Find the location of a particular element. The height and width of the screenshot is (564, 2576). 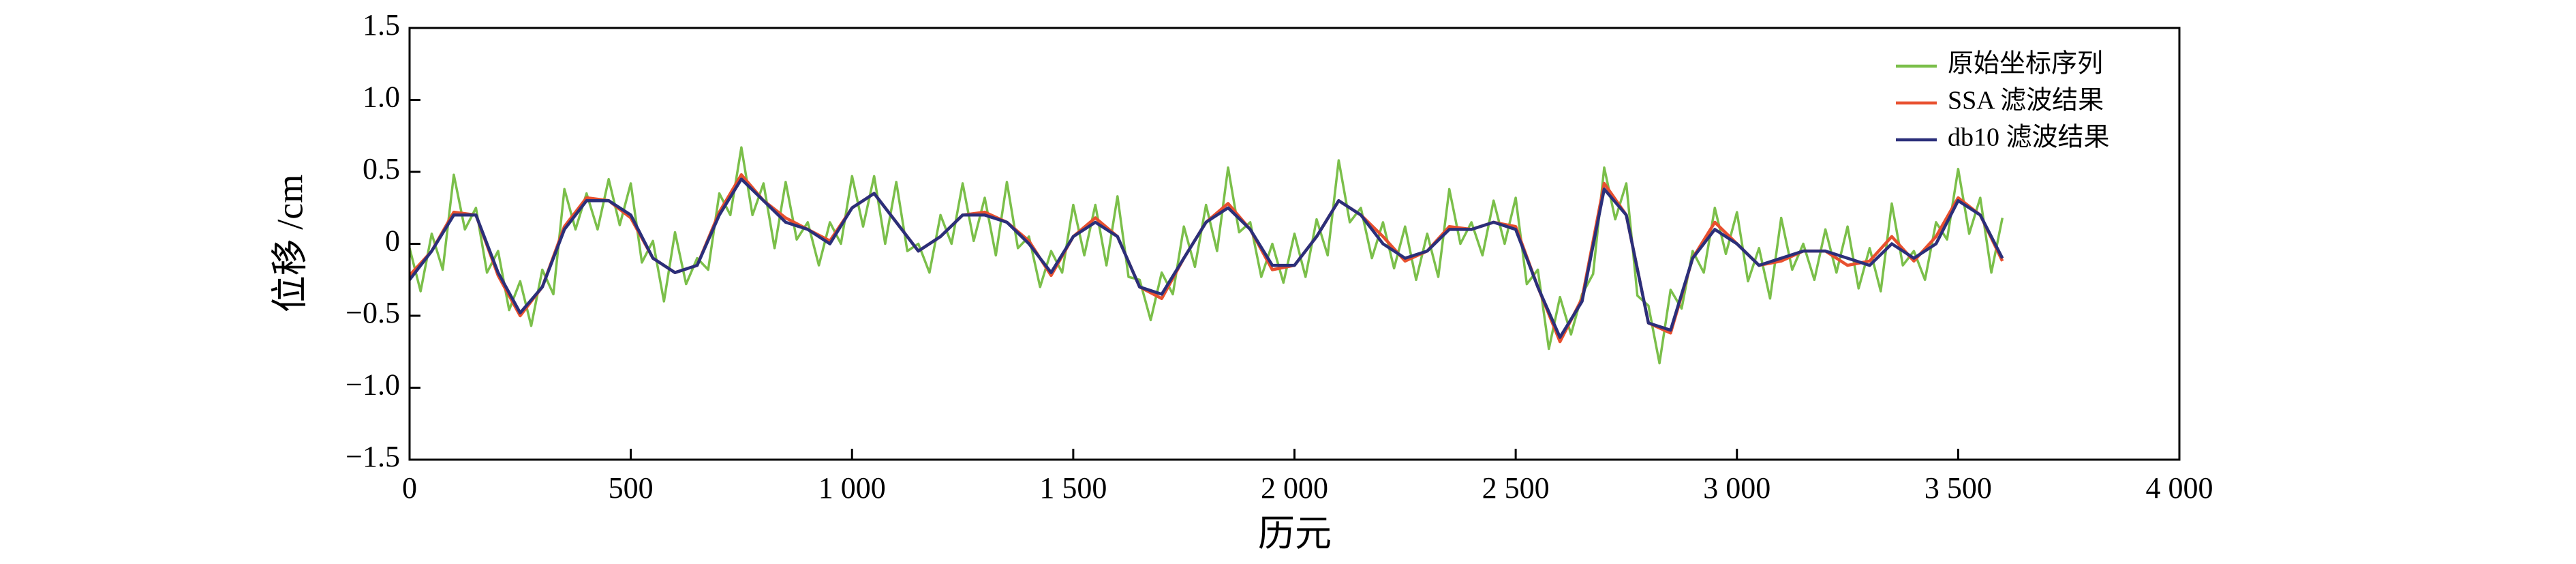

x-tick-label: 1 000 is located at coordinates (852, 488).